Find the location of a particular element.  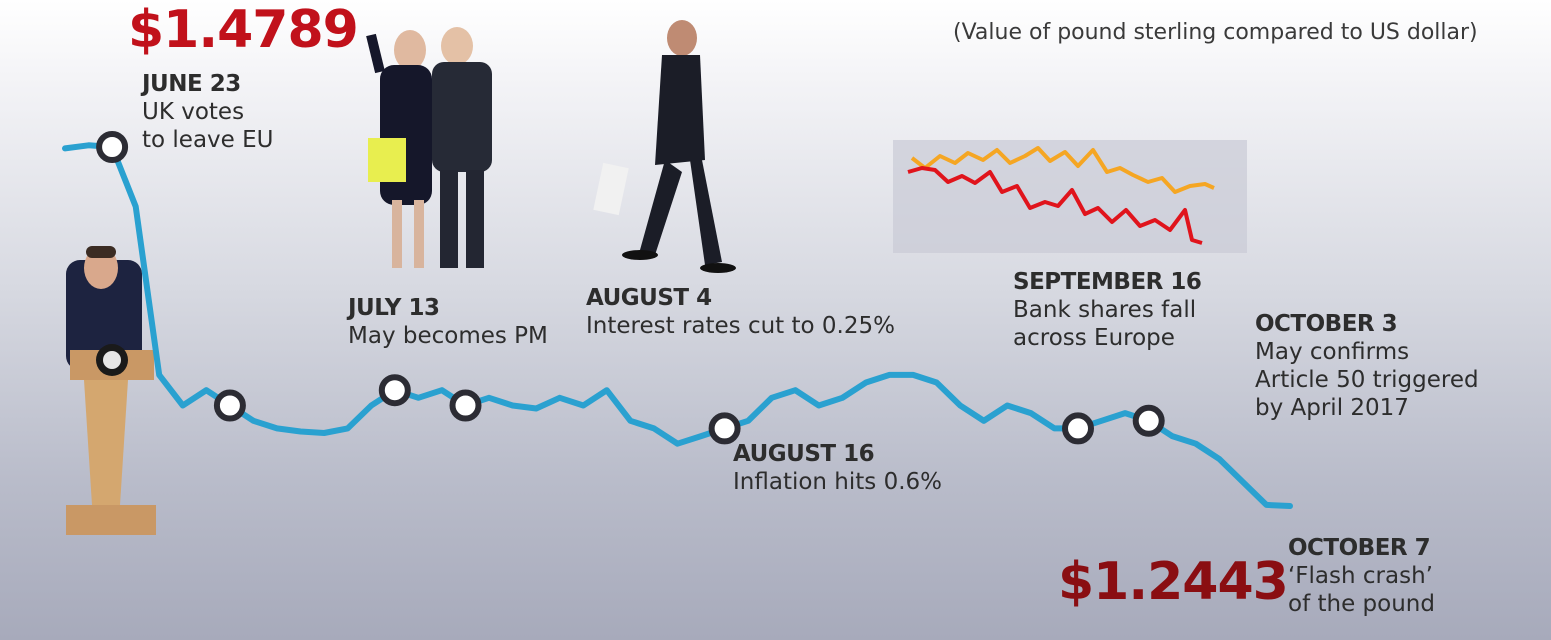

walking-man-photo is located at coordinates (664, 146).